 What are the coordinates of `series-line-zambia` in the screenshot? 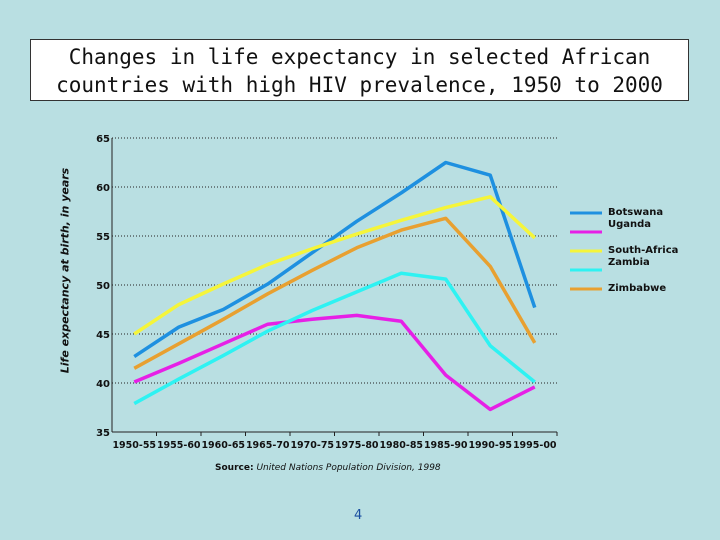 It's located at (334, 338).